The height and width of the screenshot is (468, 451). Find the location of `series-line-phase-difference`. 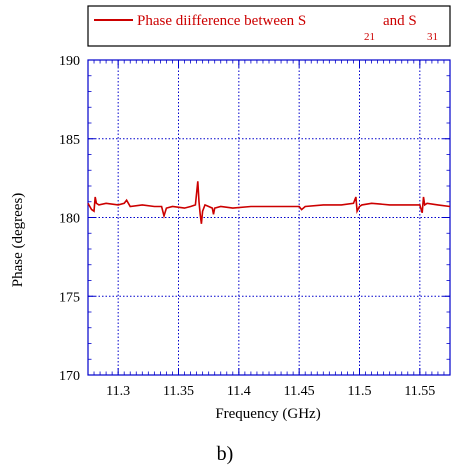

series-line-phase-difference is located at coordinates (269, 202).